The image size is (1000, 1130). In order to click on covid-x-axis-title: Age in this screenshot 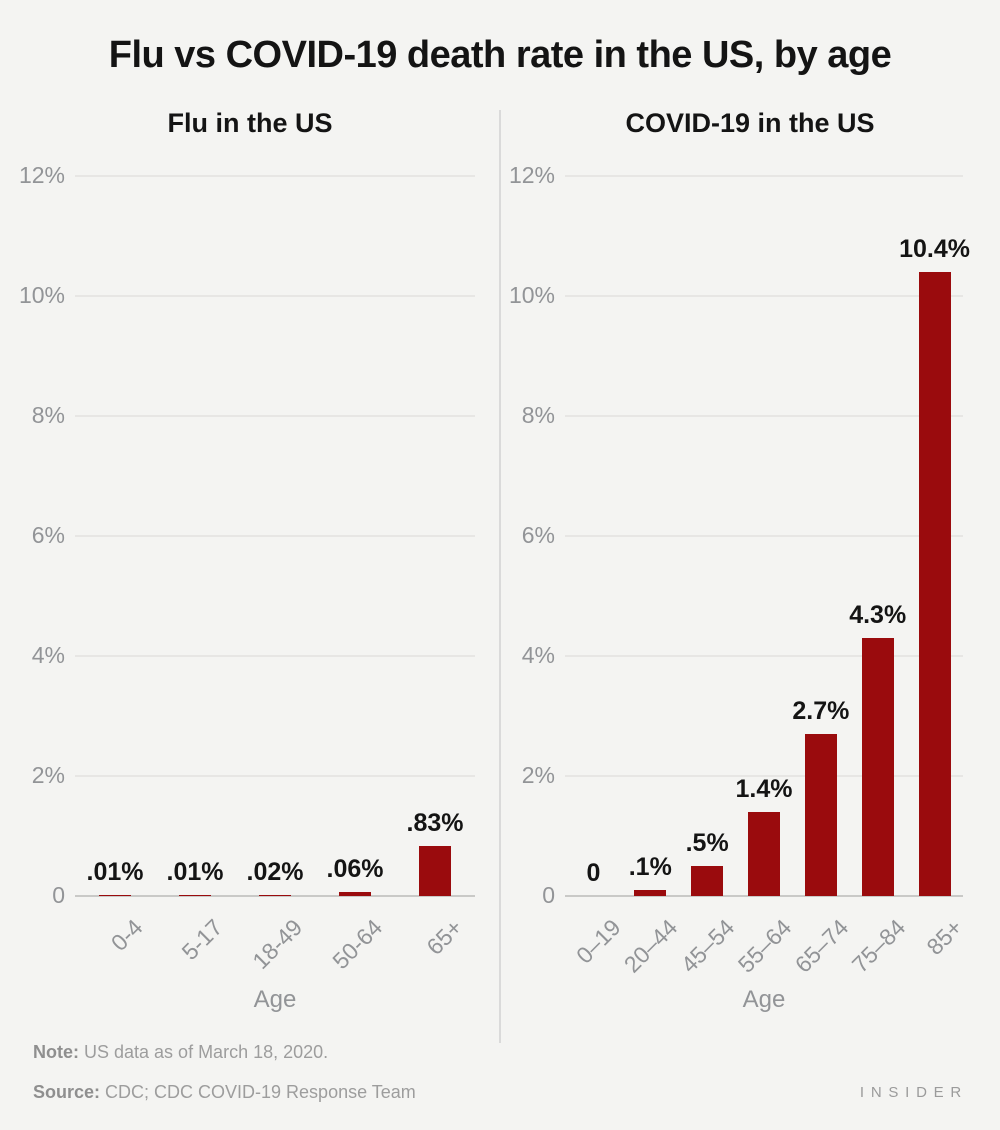, I will do `click(764, 999)`.